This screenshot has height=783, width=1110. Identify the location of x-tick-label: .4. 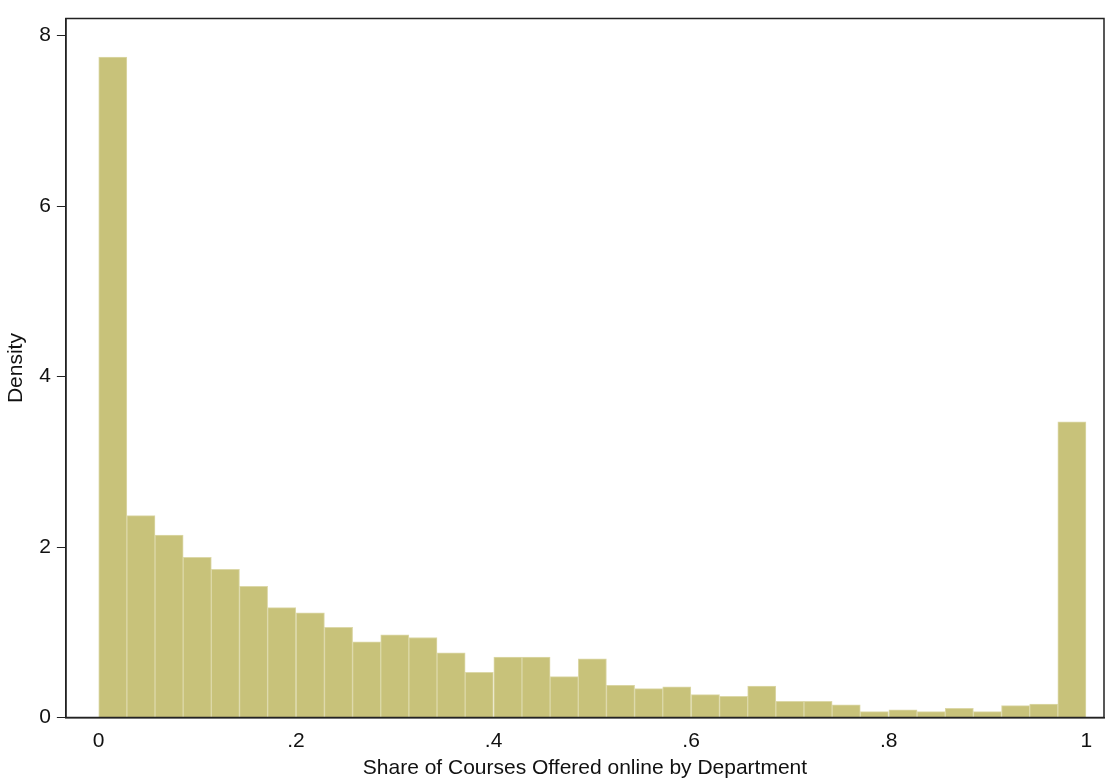
(493, 739).